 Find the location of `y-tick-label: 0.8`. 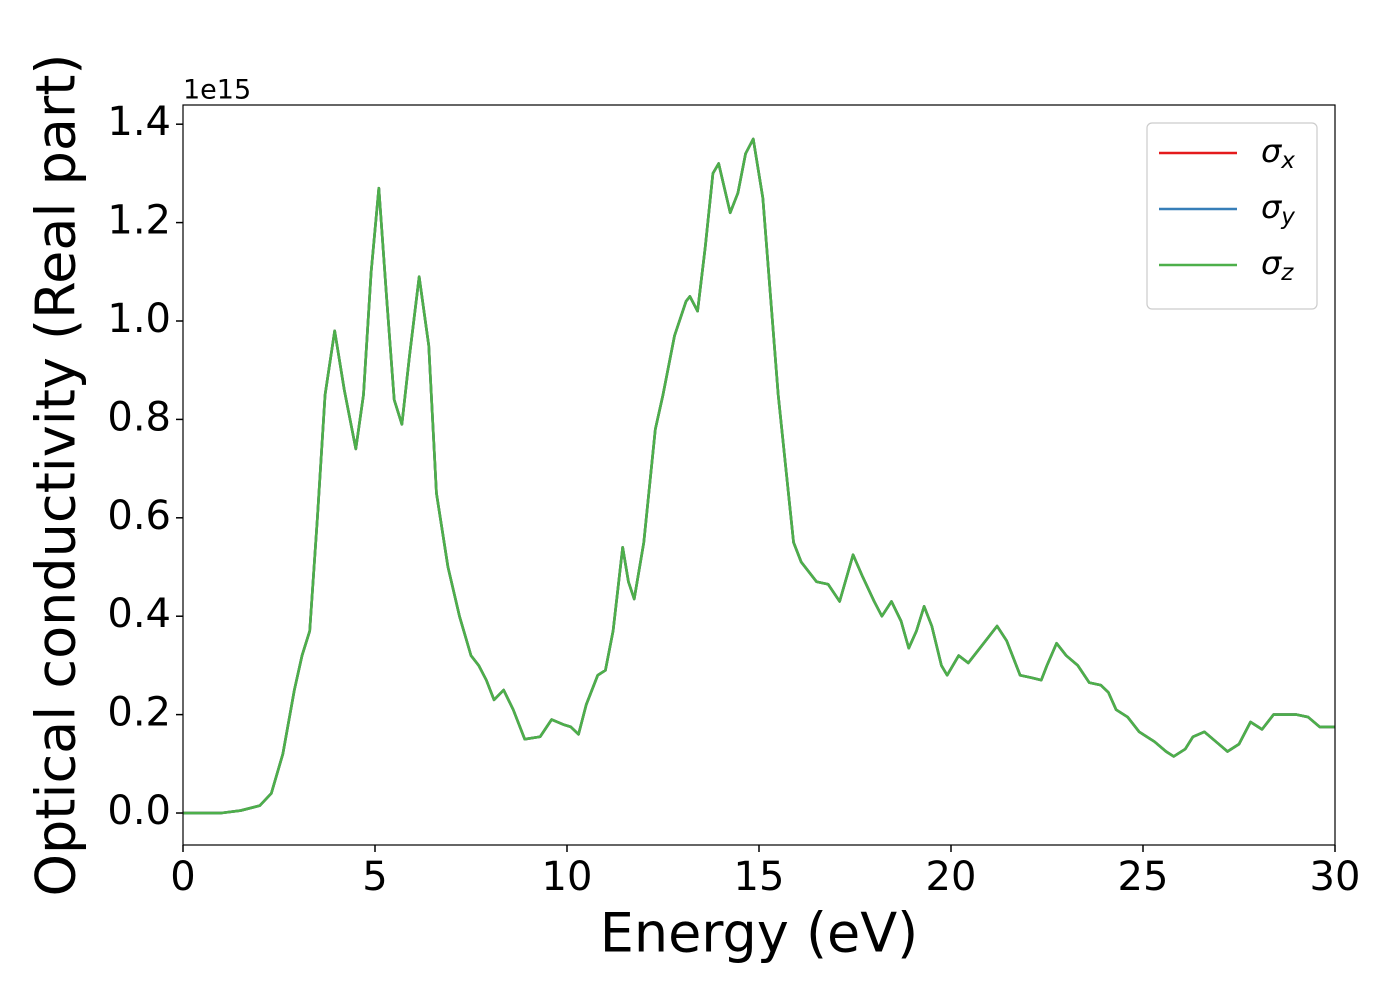

y-tick-label: 0.8 is located at coordinates (139, 417).